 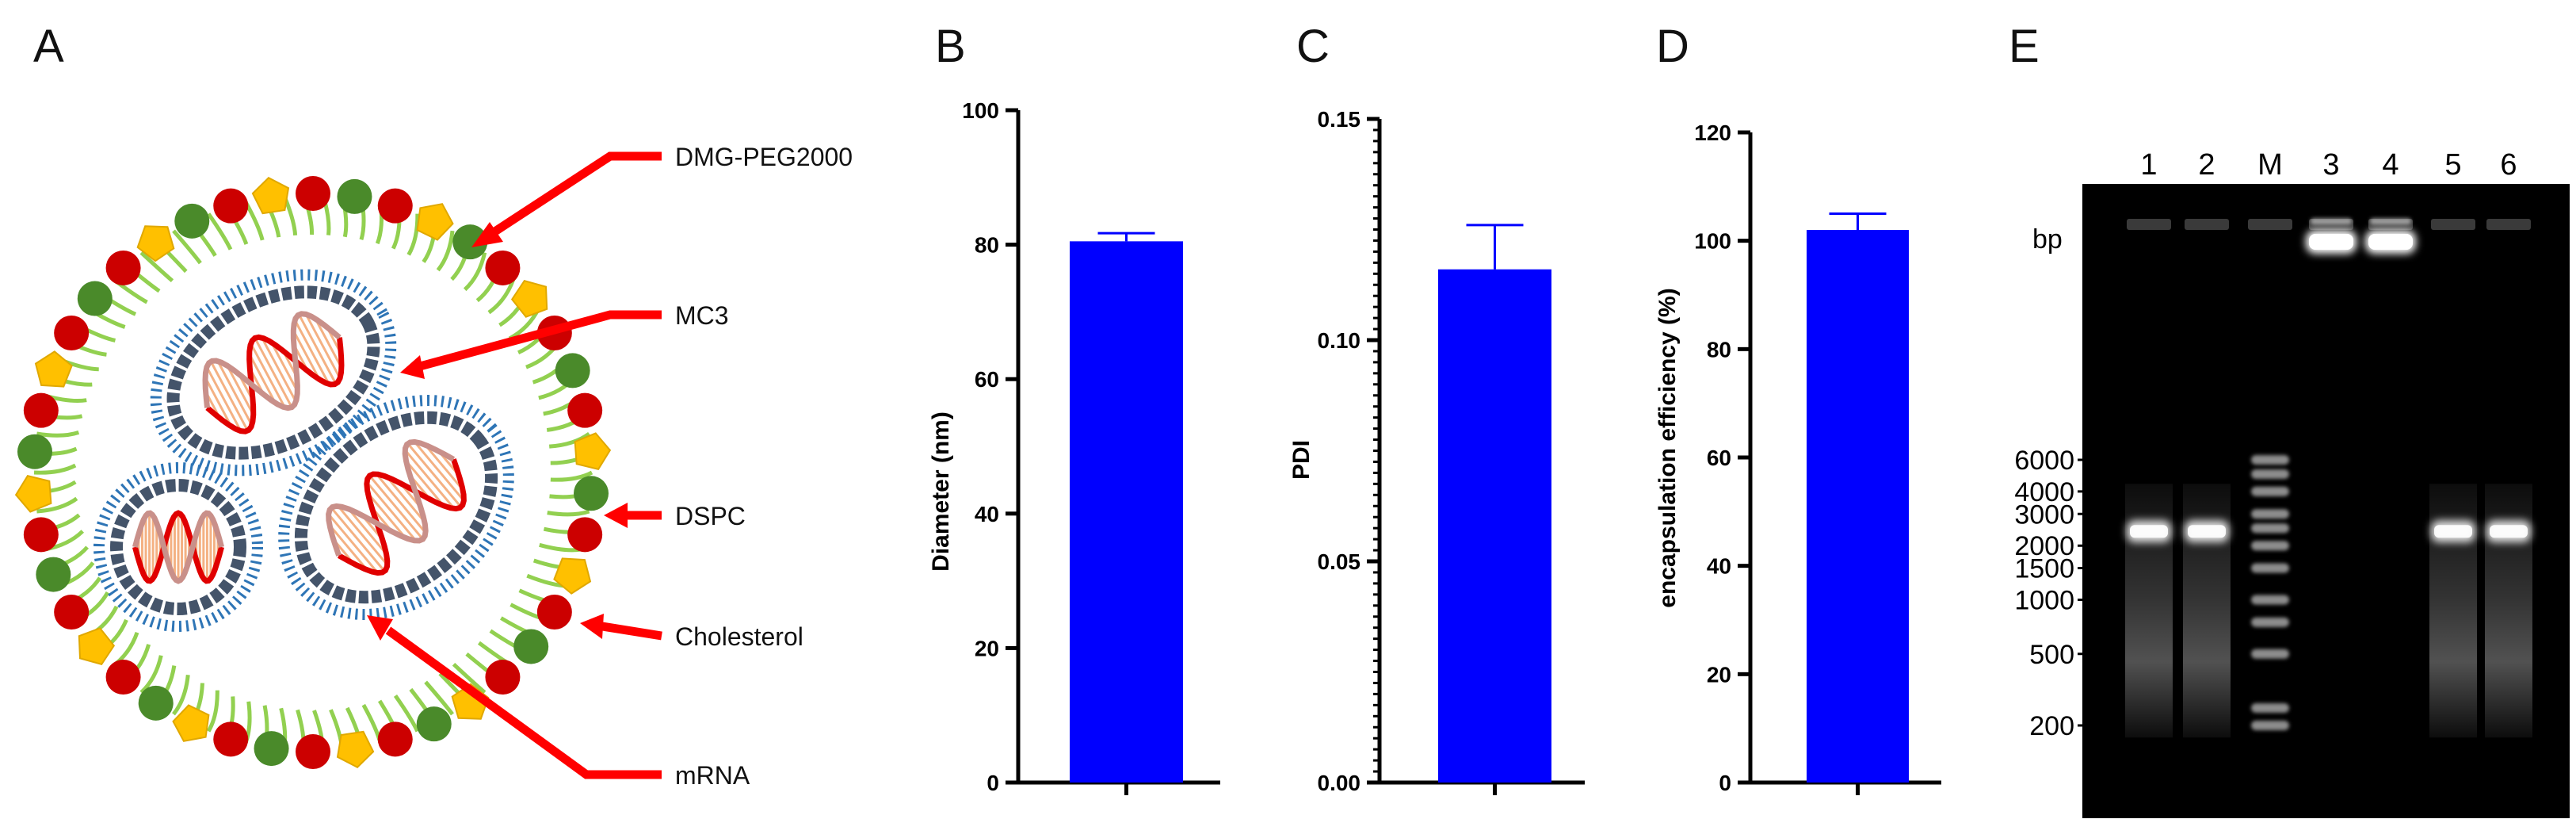 I want to click on gel-lane-label: 2, so click(x=2206, y=165).